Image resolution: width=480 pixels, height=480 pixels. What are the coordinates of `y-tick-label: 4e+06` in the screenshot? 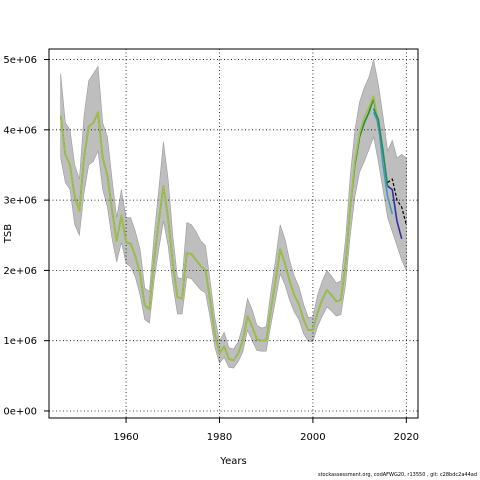 It's located at (20, 130).